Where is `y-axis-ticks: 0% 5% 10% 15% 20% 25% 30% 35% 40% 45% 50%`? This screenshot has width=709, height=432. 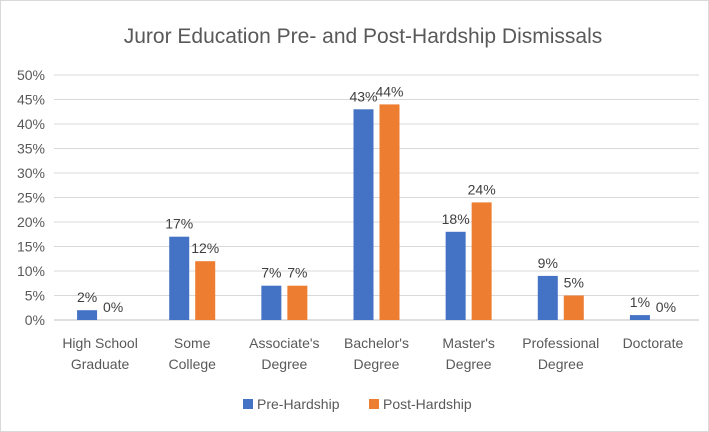
y-axis-ticks: 0% 5% 10% 15% 20% 25% 30% 35% 40% 45% 50% is located at coordinates (31, 197).